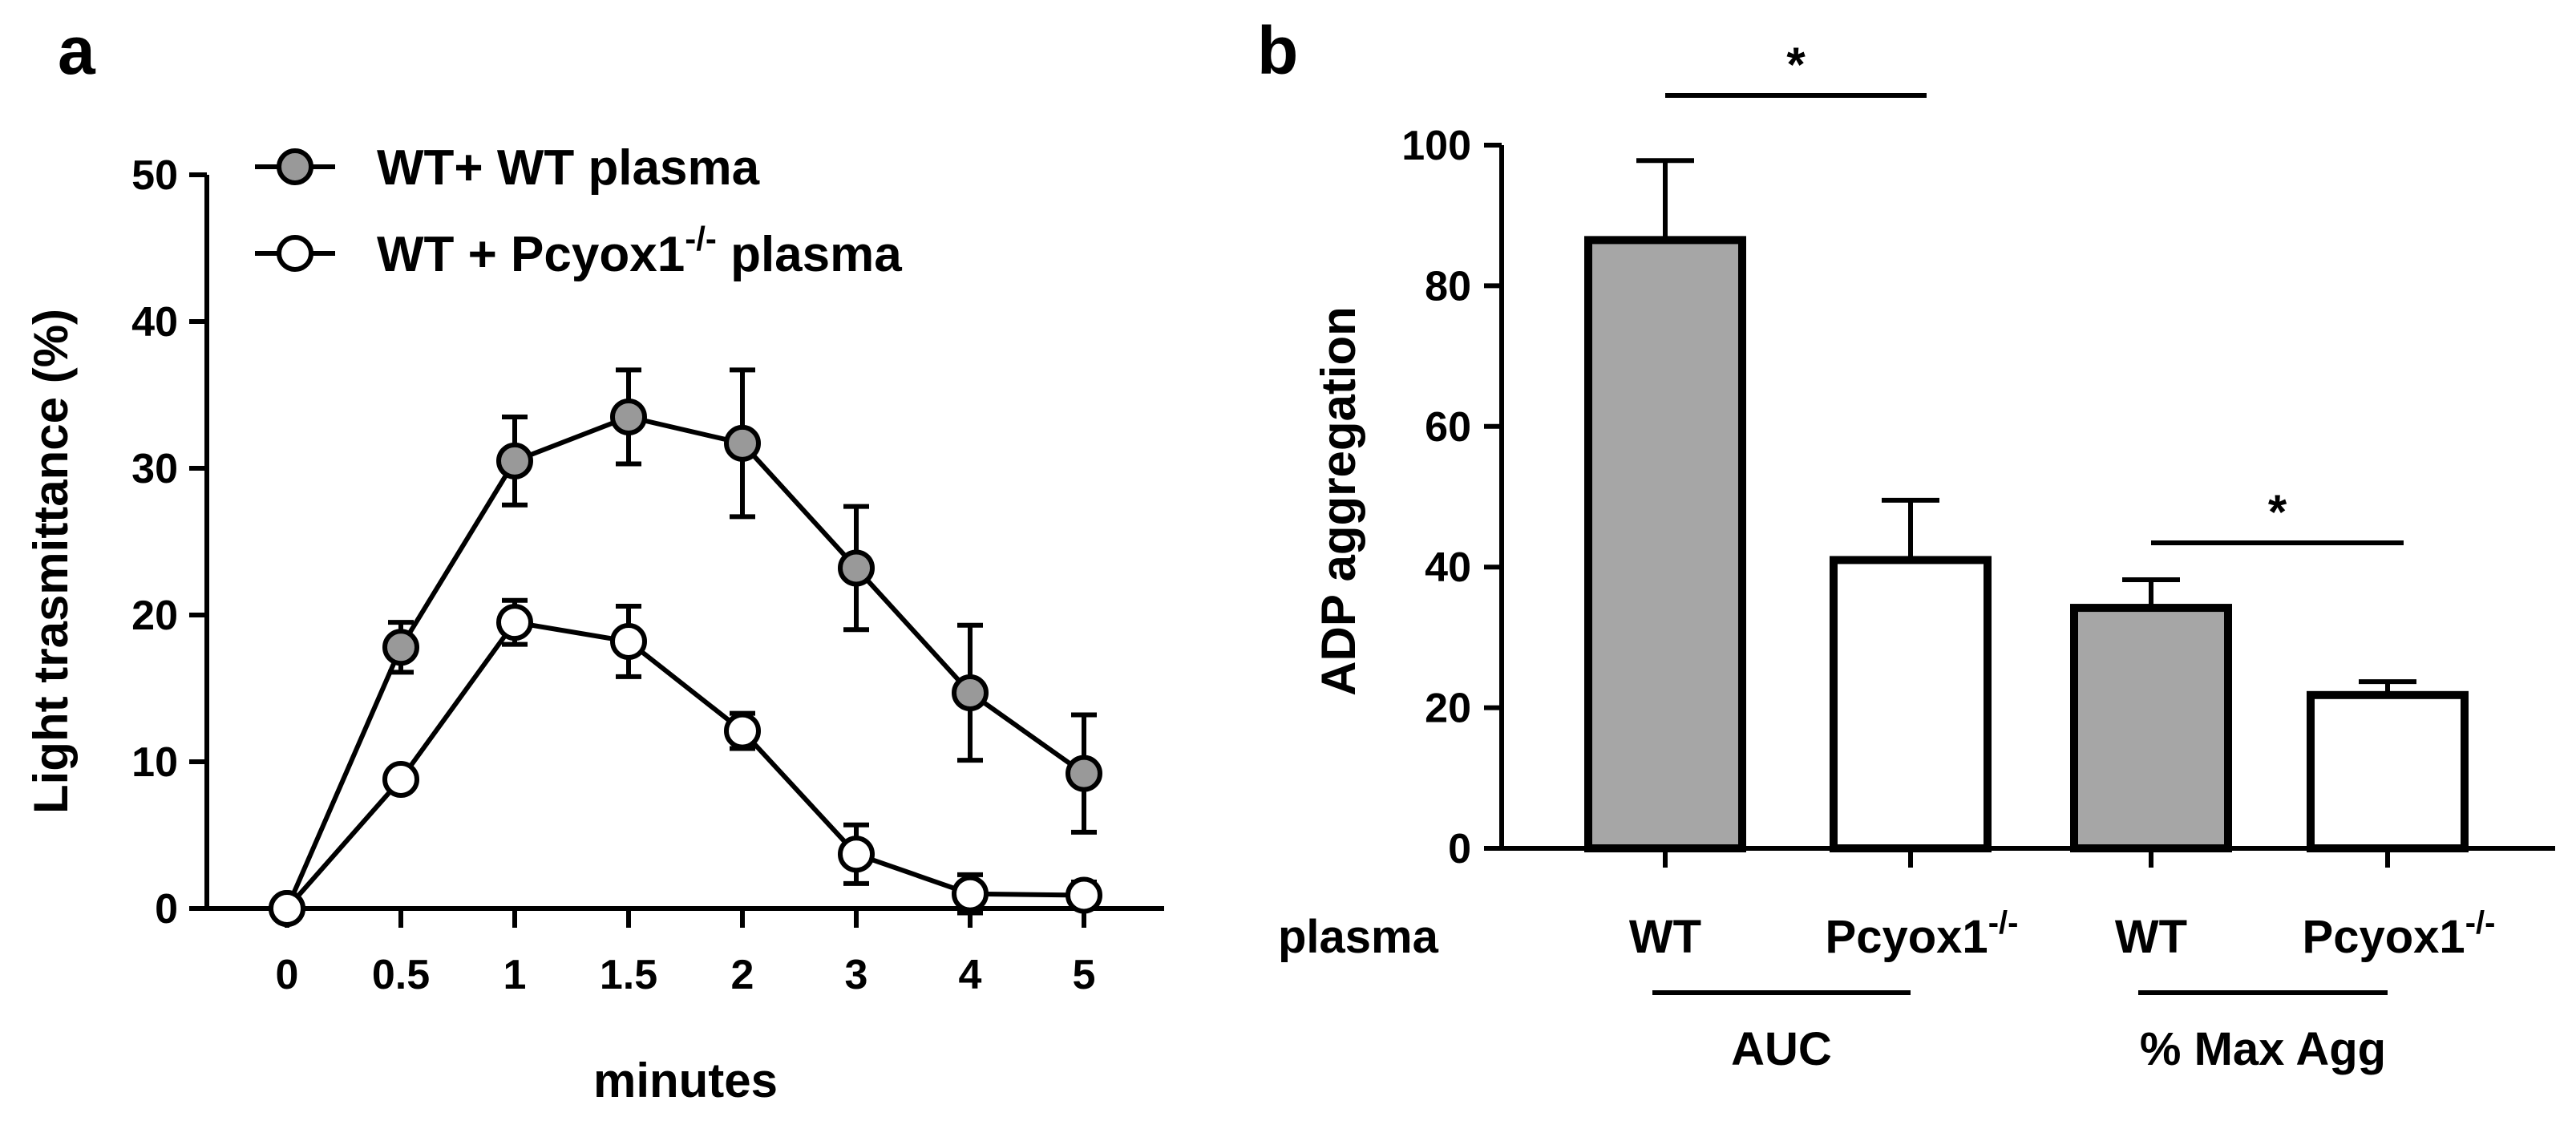 The width and height of the screenshot is (2576, 1133). What do you see at coordinates (639, 251) in the screenshot?
I see `legend-label-wt-pcyox1: WT + Pcyox1-/- plasma` at bounding box center [639, 251].